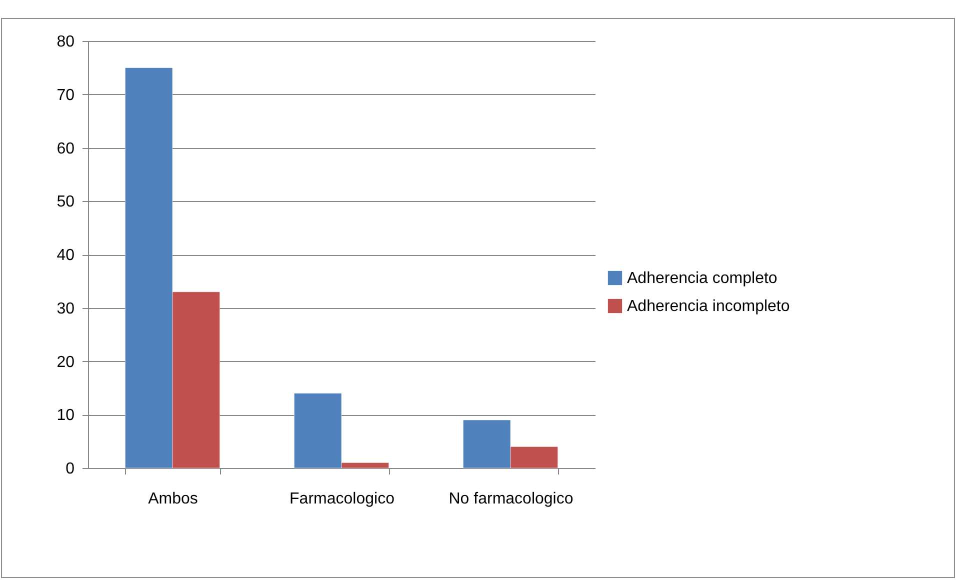  Describe the element at coordinates (511, 499) in the screenshot. I see `x-tick-label: No farmacologico` at that location.